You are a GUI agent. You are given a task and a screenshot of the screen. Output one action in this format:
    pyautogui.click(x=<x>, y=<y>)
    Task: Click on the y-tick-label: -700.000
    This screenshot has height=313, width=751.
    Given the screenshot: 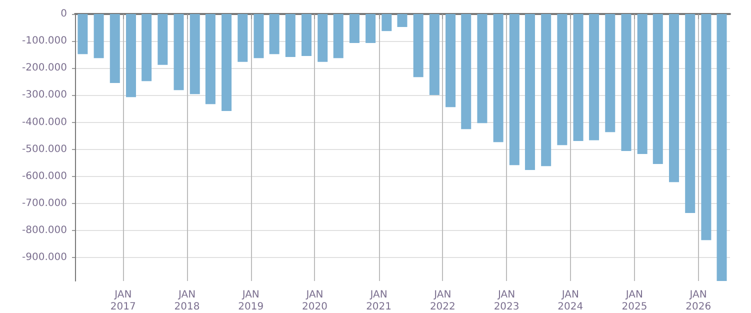 What is the action you would take?
    pyautogui.click(x=44, y=204)
    